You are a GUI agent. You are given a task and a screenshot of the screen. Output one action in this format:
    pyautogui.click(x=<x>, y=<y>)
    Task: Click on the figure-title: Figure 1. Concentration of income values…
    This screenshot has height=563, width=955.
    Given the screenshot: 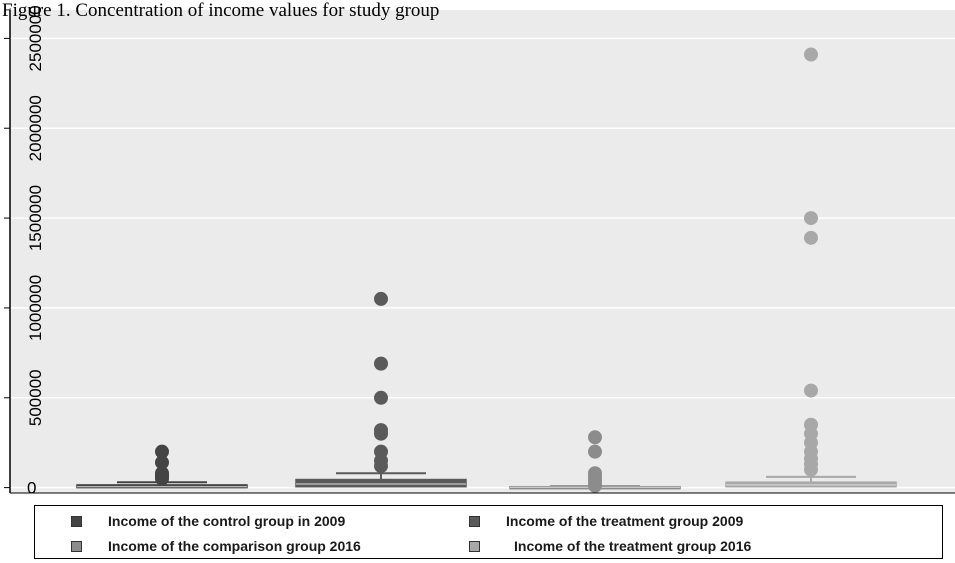 What is the action you would take?
    pyautogui.click(x=221, y=10)
    